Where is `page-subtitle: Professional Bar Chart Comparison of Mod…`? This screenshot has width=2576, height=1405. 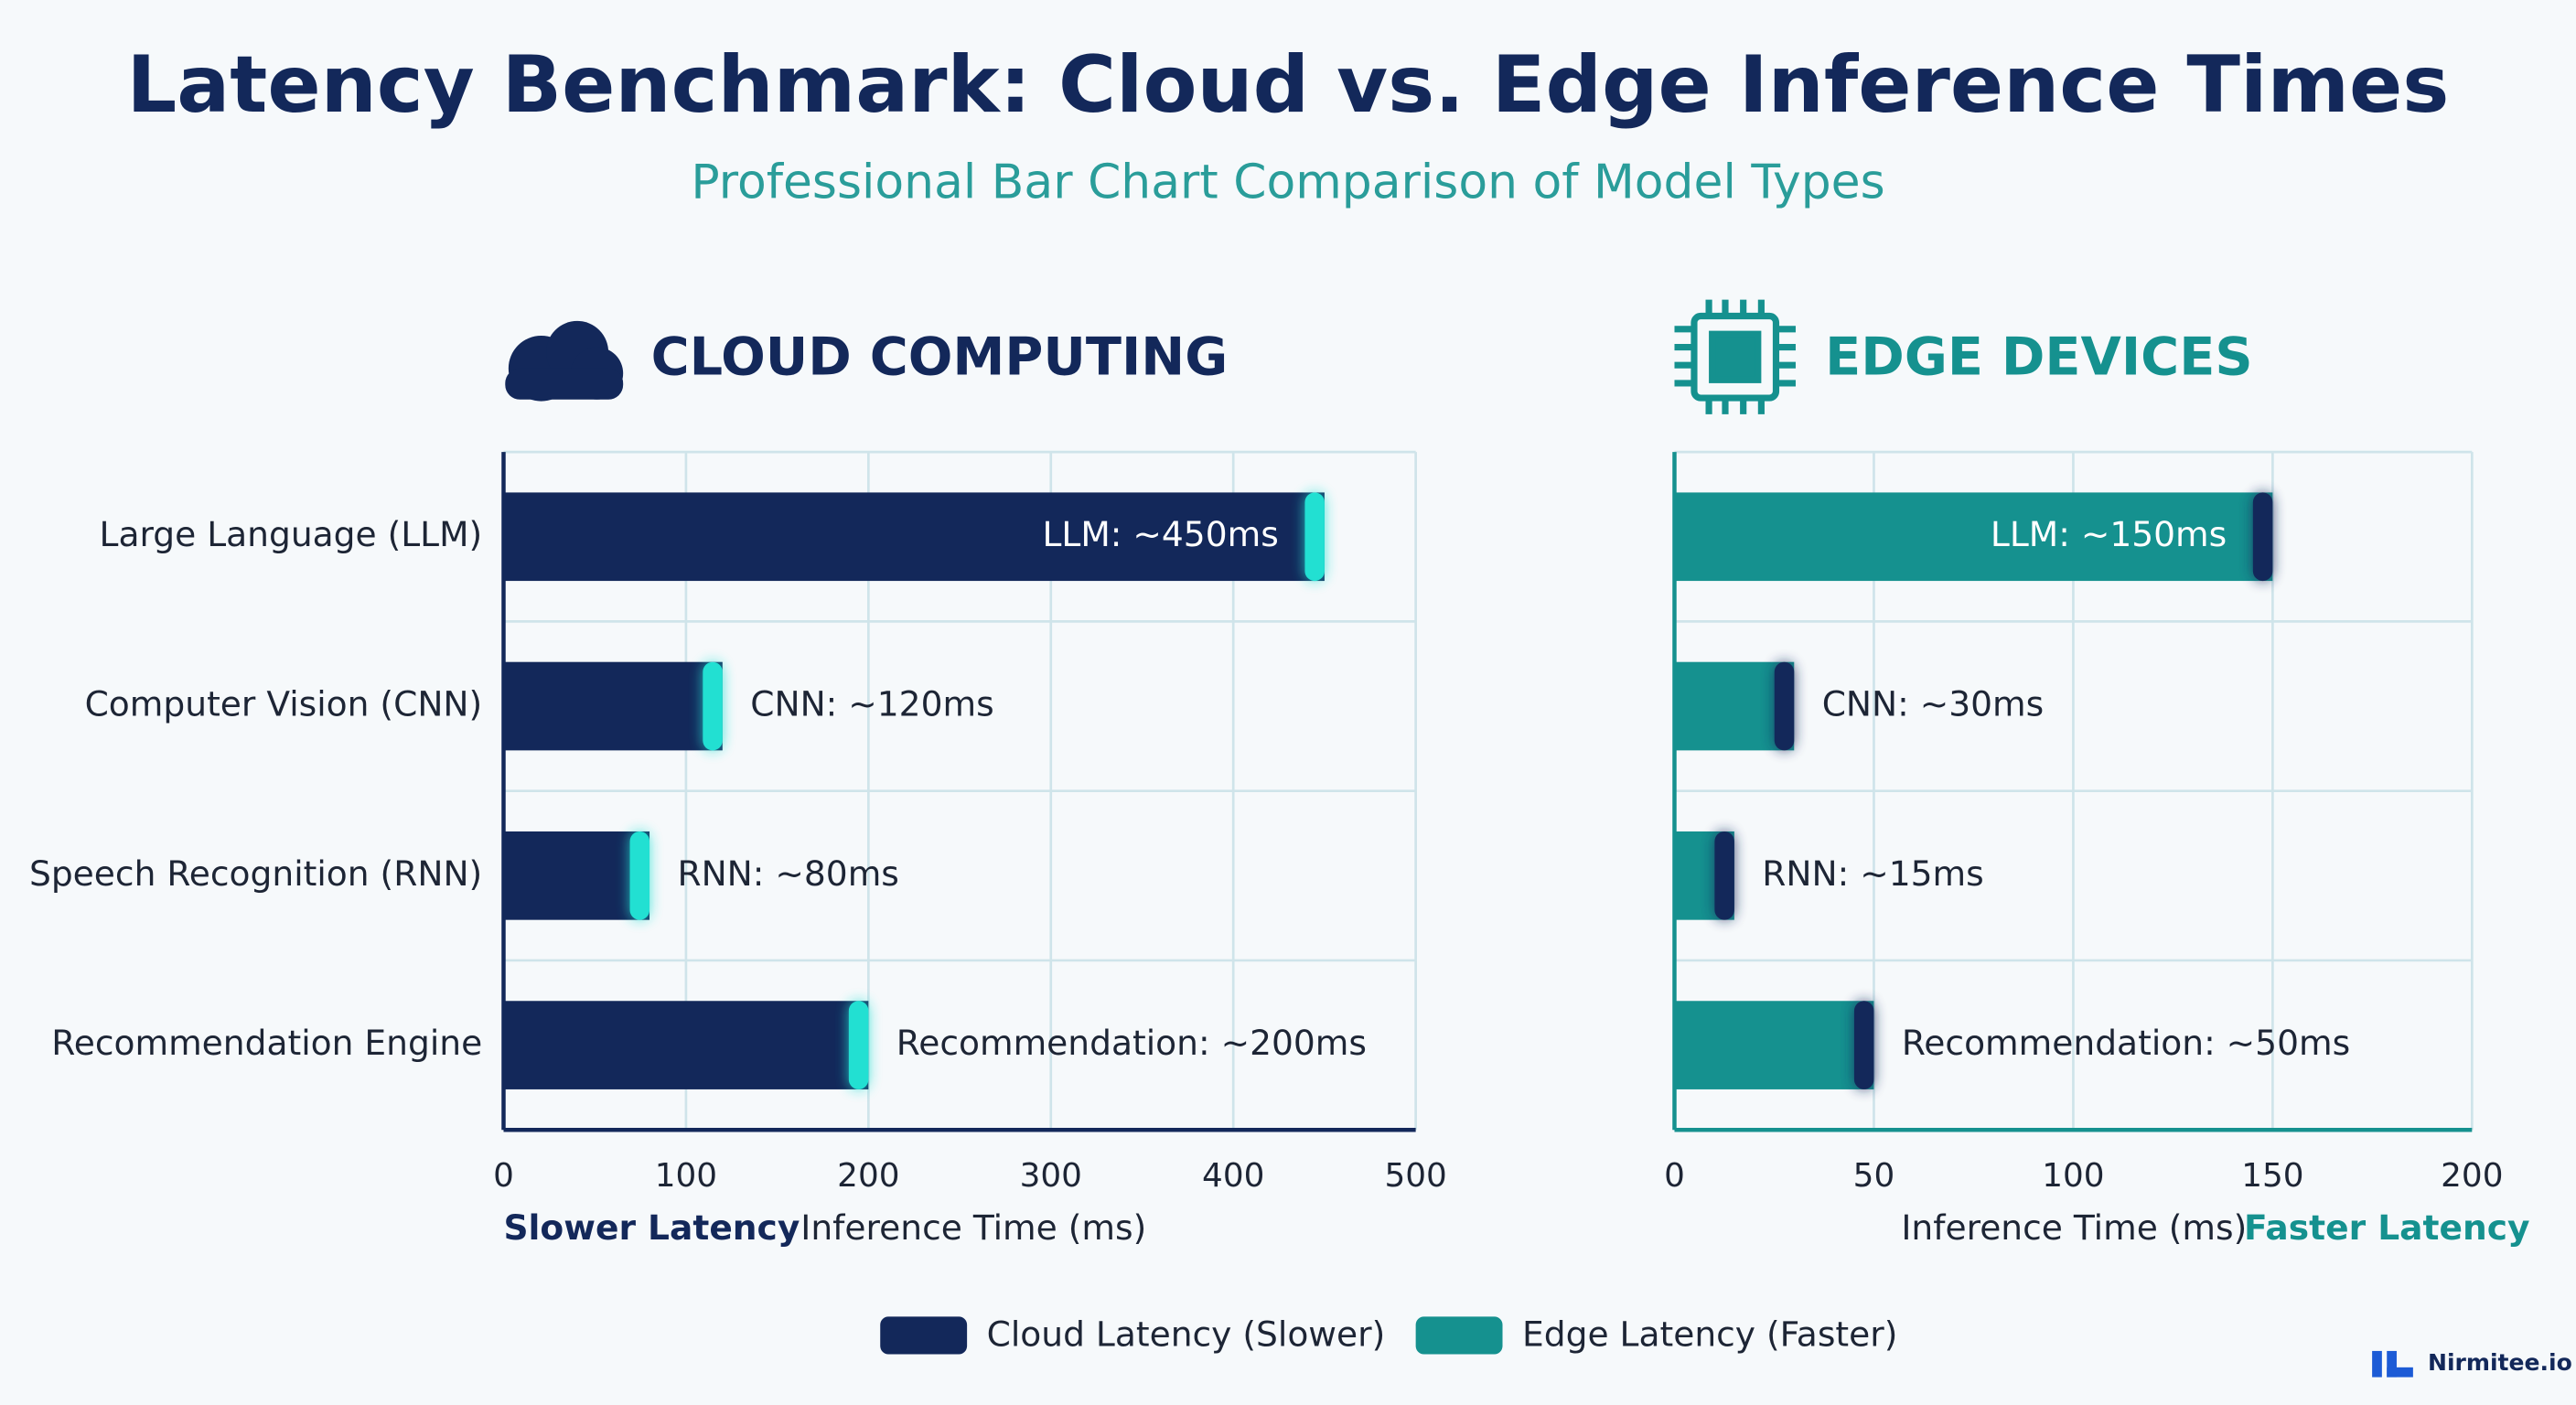 page-subtitle: Professional Bar Chart Comparison of Mod… is located at coordinates (1288, 182).